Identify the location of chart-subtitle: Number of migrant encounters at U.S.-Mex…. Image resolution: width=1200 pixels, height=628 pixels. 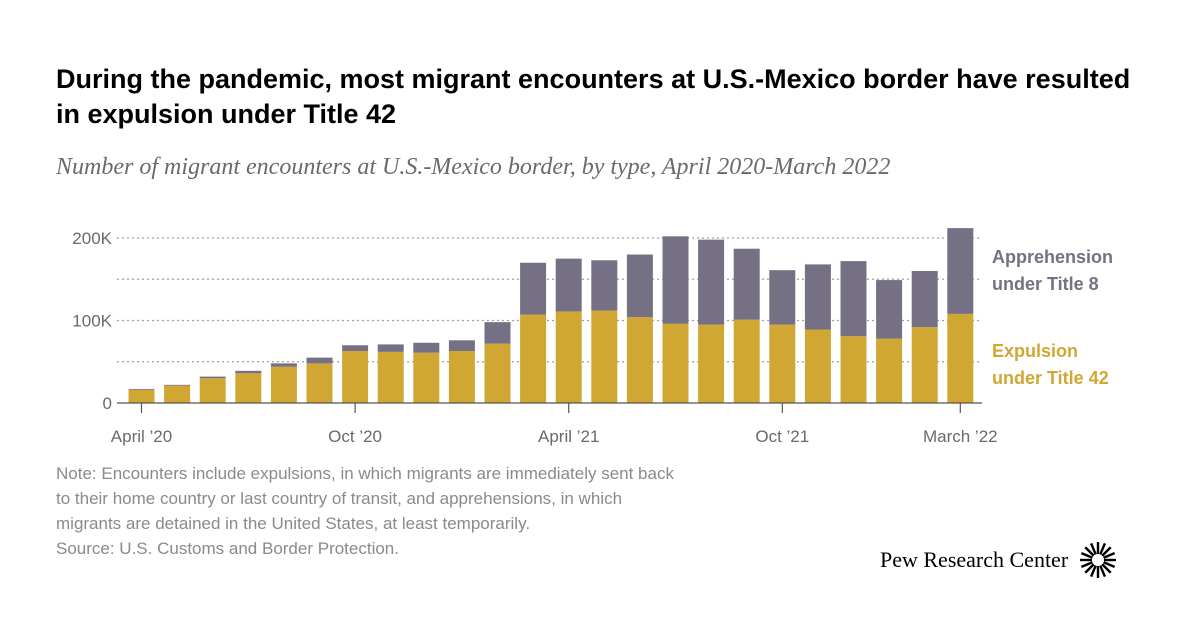
(473, 167).